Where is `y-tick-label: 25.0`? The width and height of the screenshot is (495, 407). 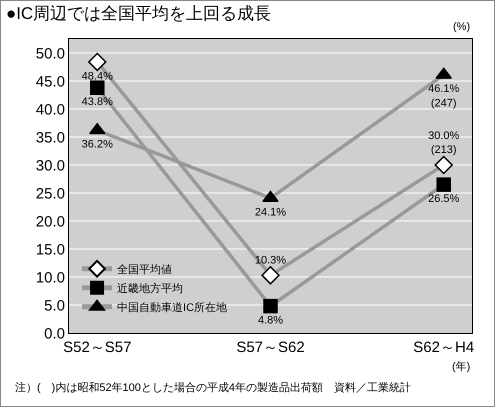 y-tick-label: 25.0 is located at coordinates (50, 193).